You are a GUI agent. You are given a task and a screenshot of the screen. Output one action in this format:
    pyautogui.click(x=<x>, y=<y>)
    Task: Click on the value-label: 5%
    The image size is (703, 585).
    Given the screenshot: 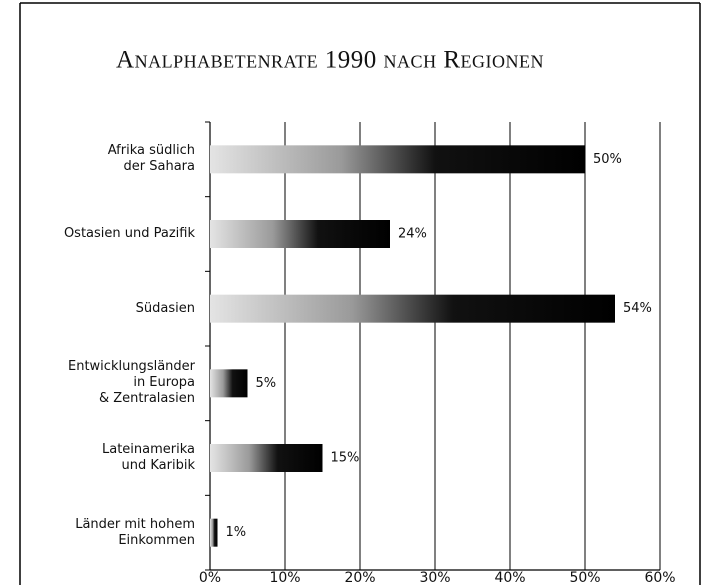 What is the action you would take?
    pyautogui.click(x=266, y=383)
    